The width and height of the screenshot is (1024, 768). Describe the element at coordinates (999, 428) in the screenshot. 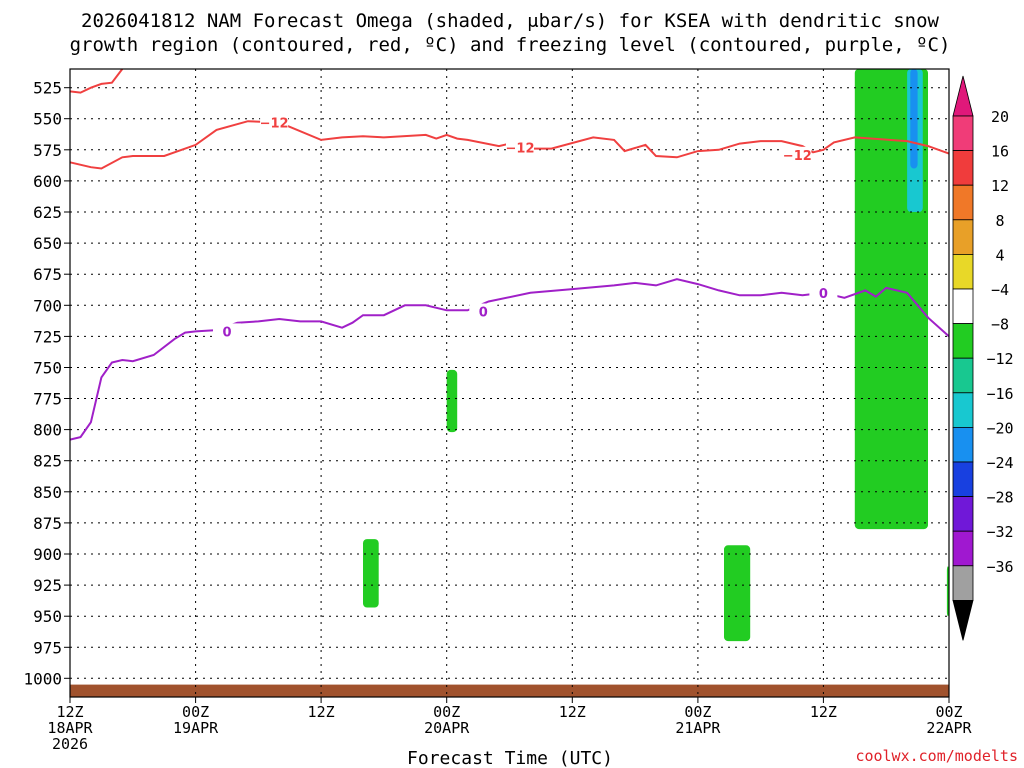

I see `colorbar-label-9: −20` at that location.